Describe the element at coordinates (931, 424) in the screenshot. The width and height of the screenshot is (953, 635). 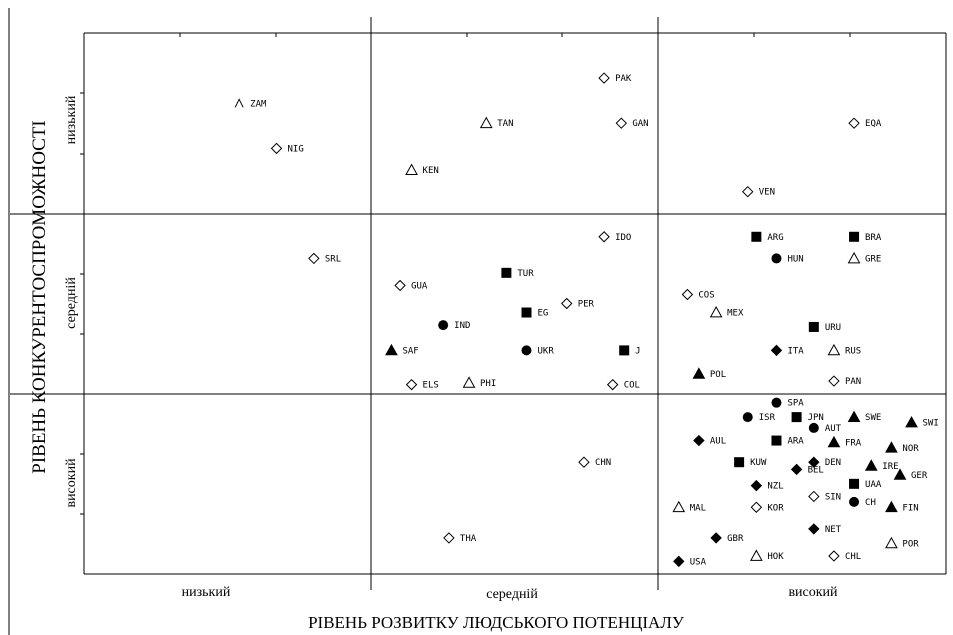
I see `point-swi-label: SWI` at that location.